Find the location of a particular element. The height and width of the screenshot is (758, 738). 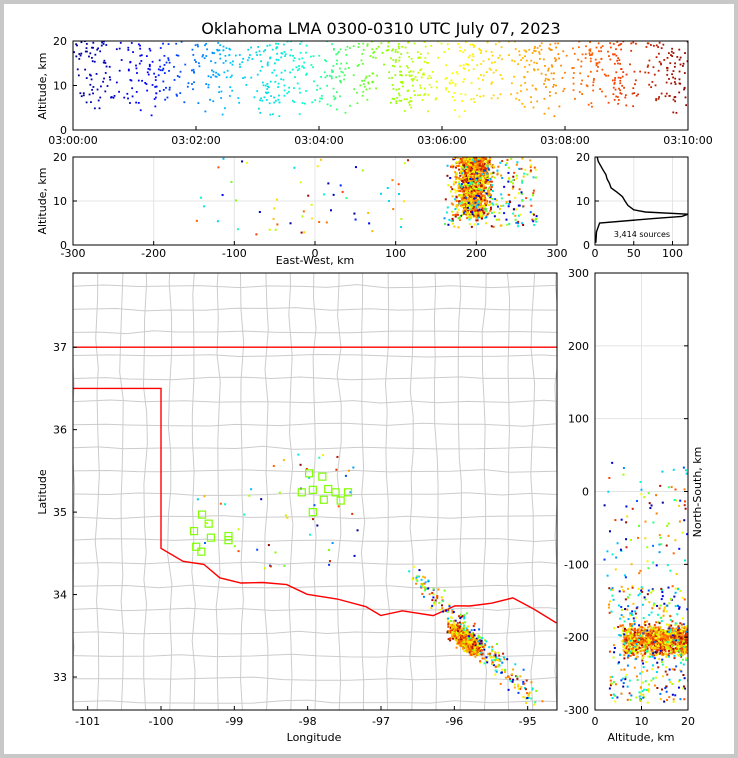

plan-view-ytick: 36 is located at coordinates (60, 430).